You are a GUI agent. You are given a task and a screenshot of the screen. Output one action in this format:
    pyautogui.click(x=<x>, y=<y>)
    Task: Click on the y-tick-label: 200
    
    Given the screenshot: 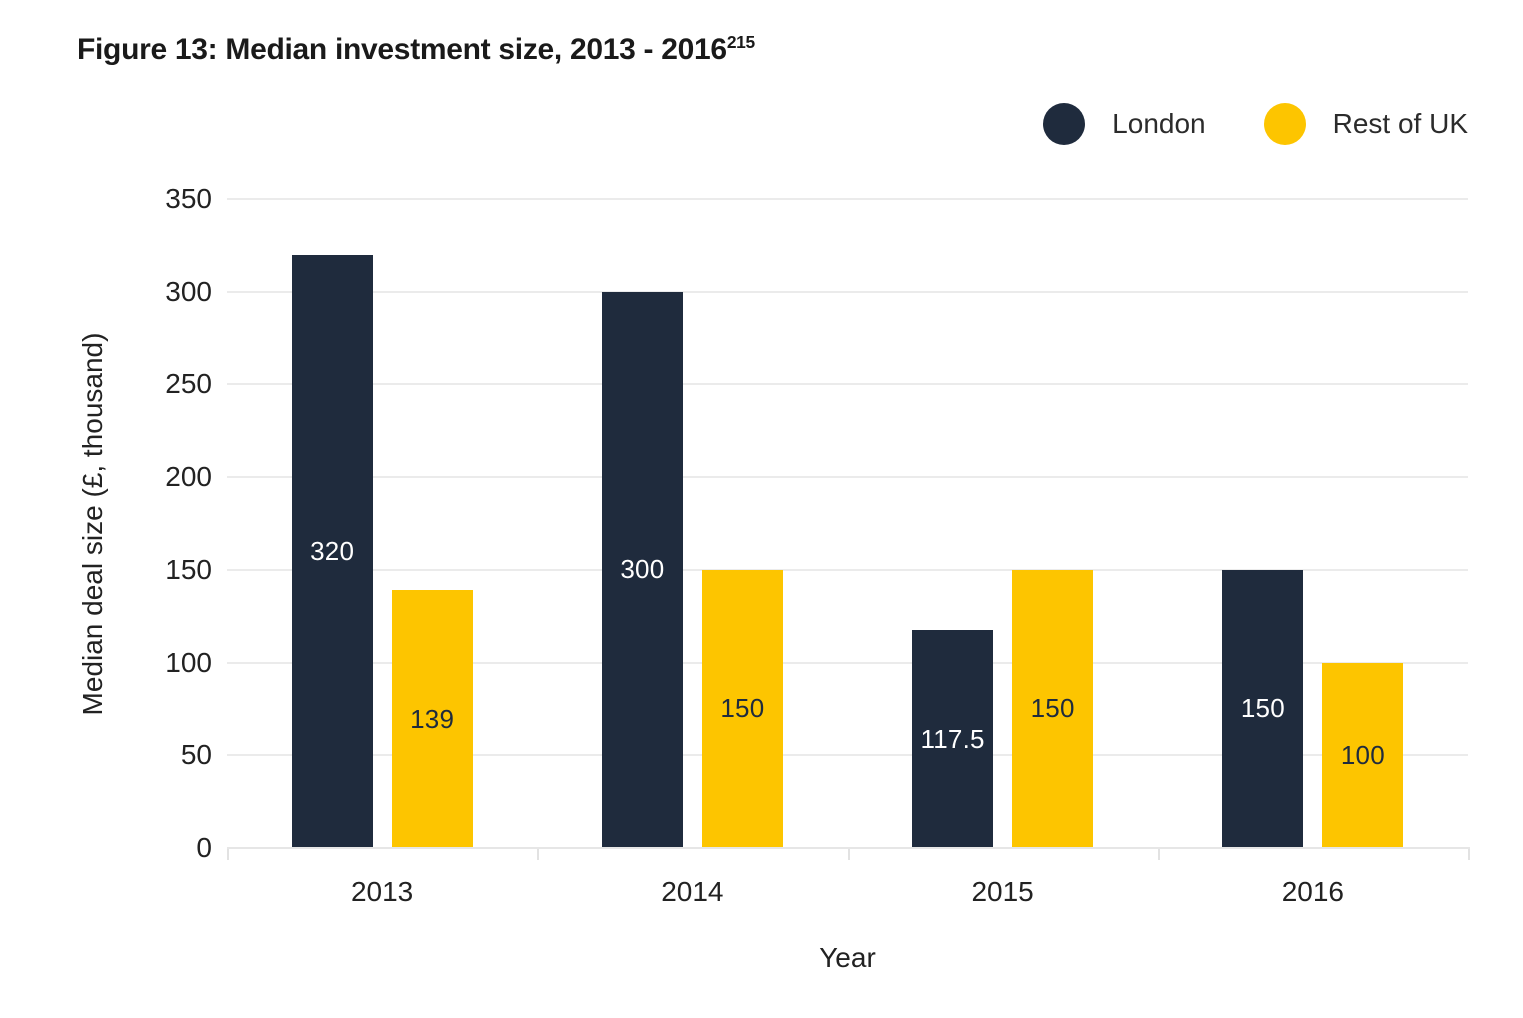 What is the action you would take?
    pyautogui.click(x=188, y=477)
    